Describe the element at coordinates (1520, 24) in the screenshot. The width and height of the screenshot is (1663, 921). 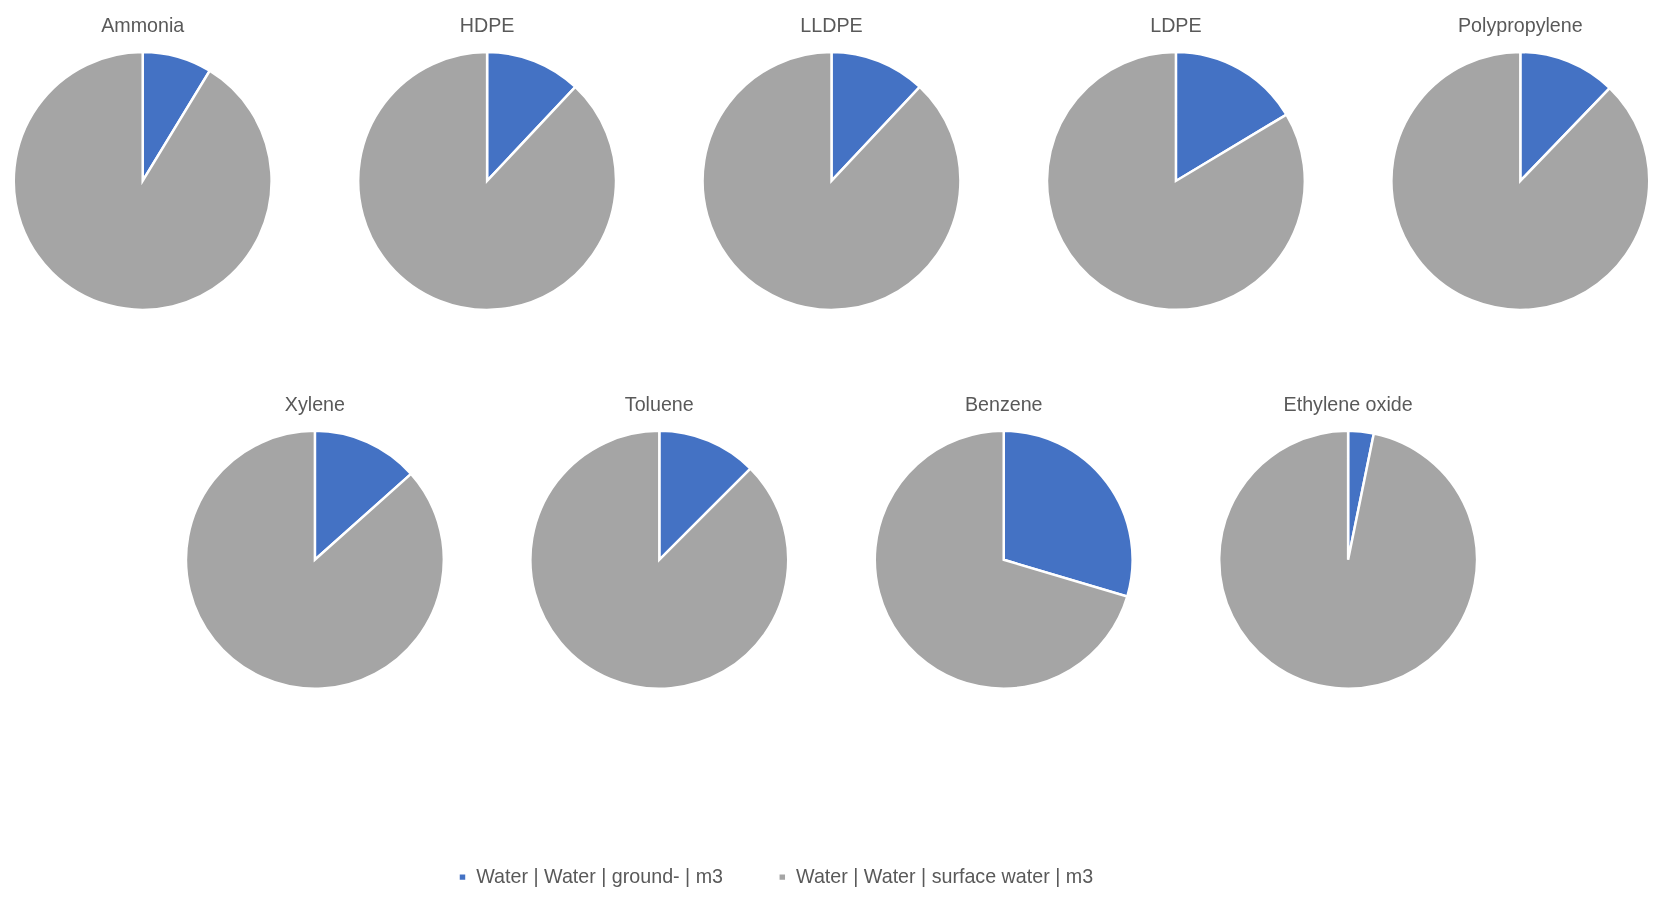
I see `chart-title: Polypropylene` at that location.